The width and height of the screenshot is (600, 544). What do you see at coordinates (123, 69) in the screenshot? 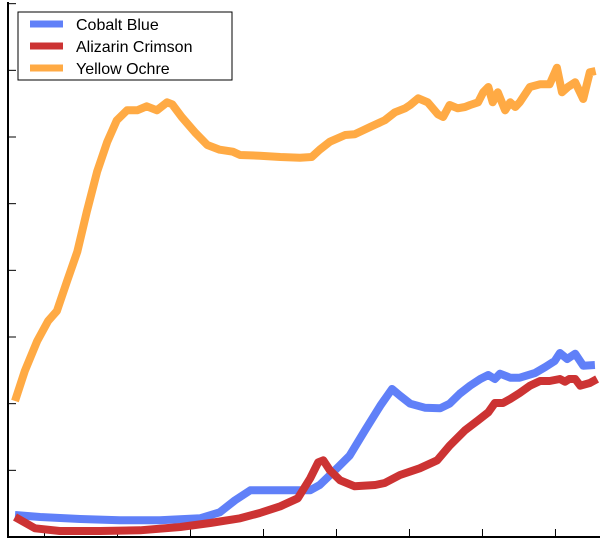
I see `legend-label-yellow-ochre: Yellow Ochre` at bounding box center [123, 69].